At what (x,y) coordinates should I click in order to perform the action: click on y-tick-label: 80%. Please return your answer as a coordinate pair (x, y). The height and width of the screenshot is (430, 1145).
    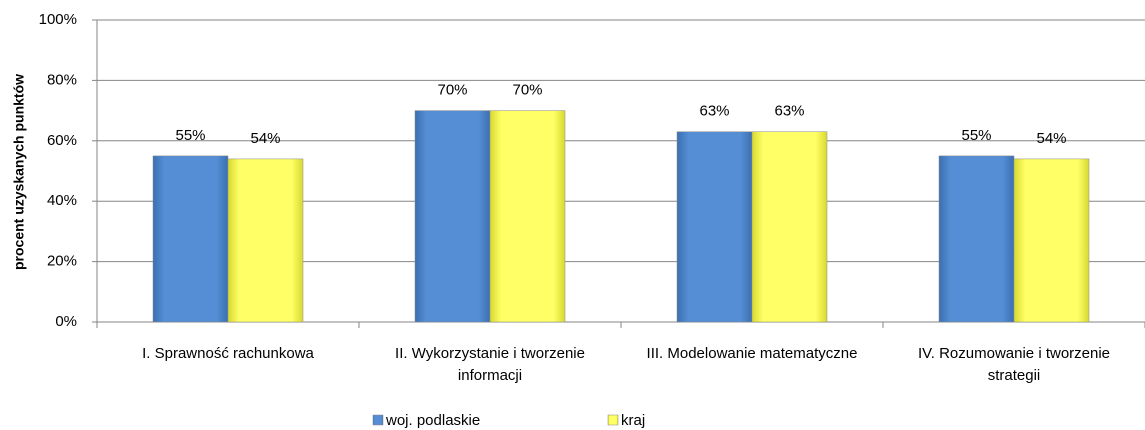
    Looking at the image, I should click on (62, 79).